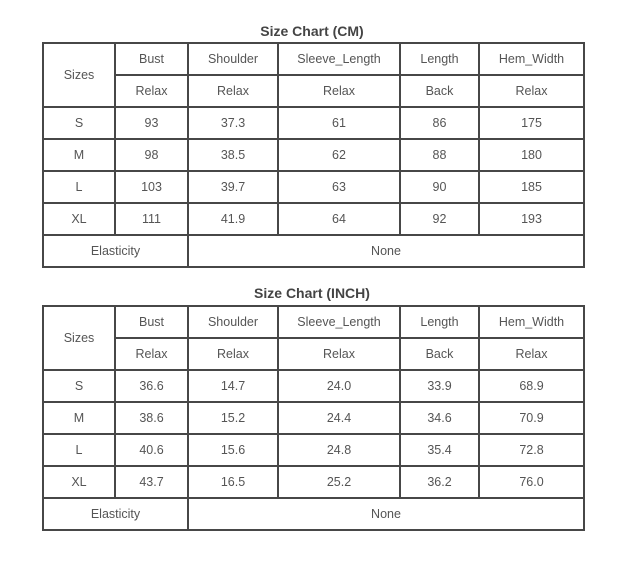 The image size is (632, 586). Describe the element at coordinates (151, 450) in the screenshot. I see `table-cell: 40.6` at that location.